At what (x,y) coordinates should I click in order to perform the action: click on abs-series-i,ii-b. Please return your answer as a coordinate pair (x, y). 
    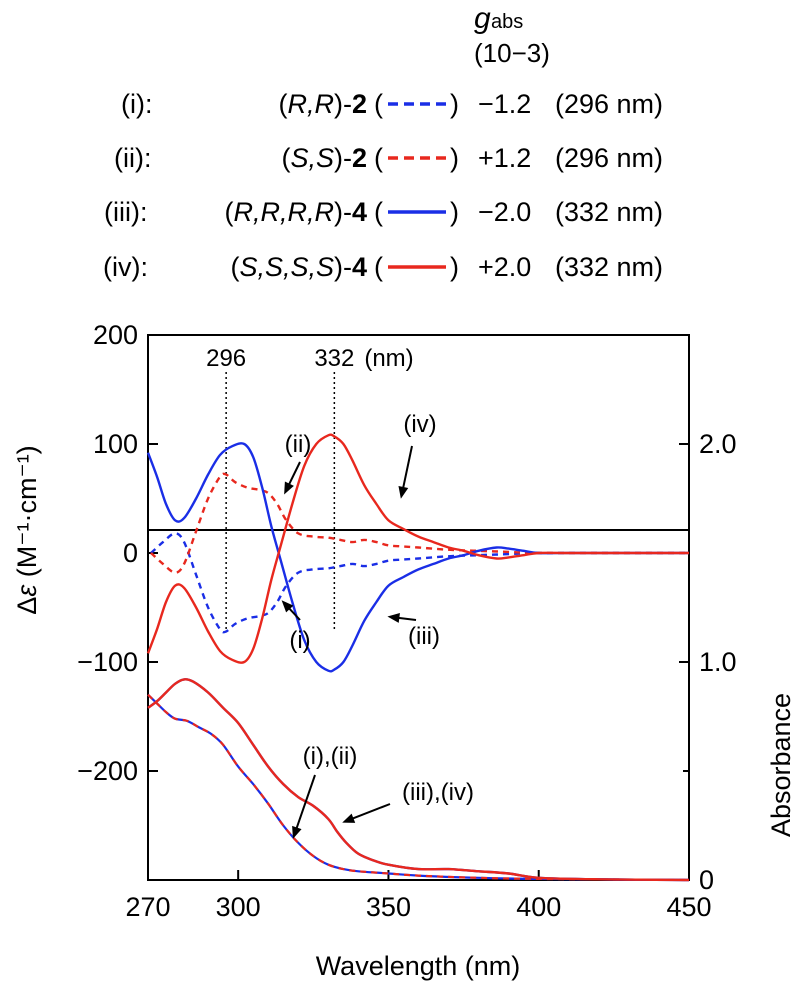
    Looking at the image, I should click on (418, 787).